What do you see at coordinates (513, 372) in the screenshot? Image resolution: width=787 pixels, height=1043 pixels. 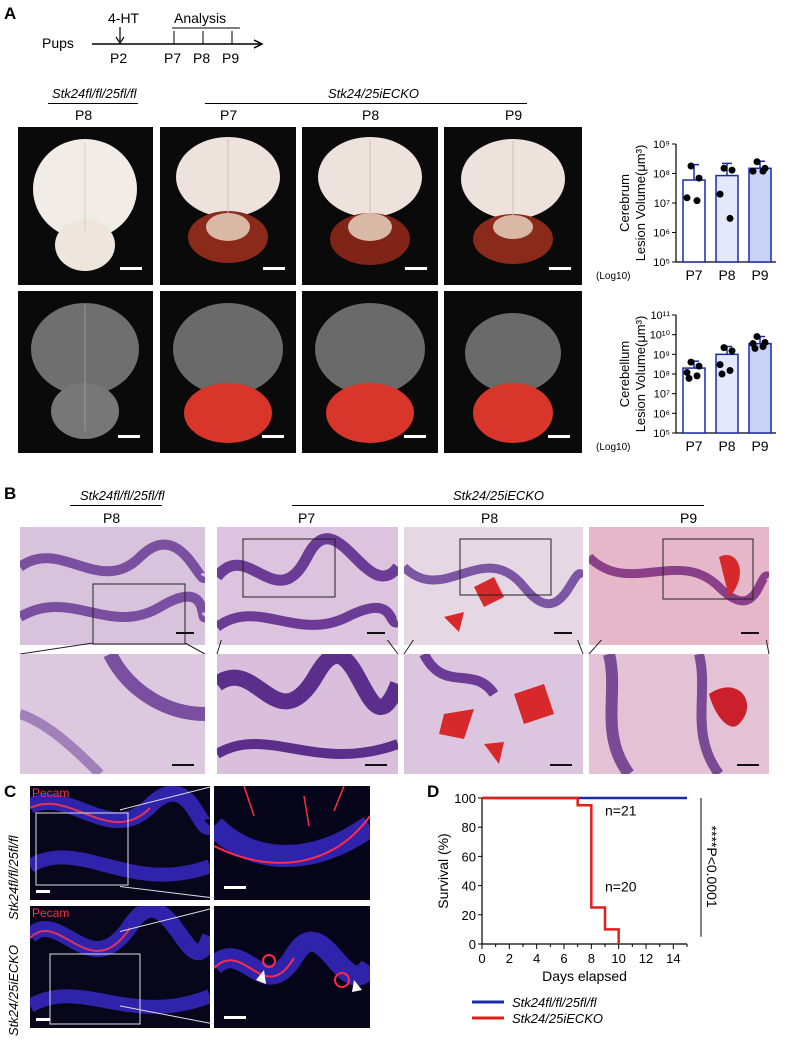 I see `brain-3d-ko-p9` at bounding box center [513, 372].